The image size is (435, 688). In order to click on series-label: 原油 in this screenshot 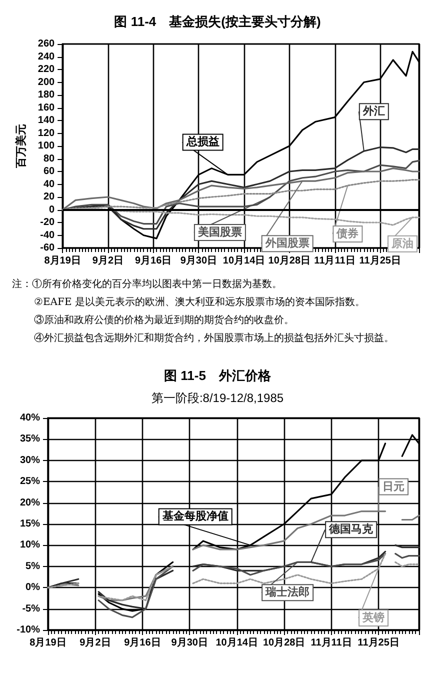, I will do `click(402, 243)`.